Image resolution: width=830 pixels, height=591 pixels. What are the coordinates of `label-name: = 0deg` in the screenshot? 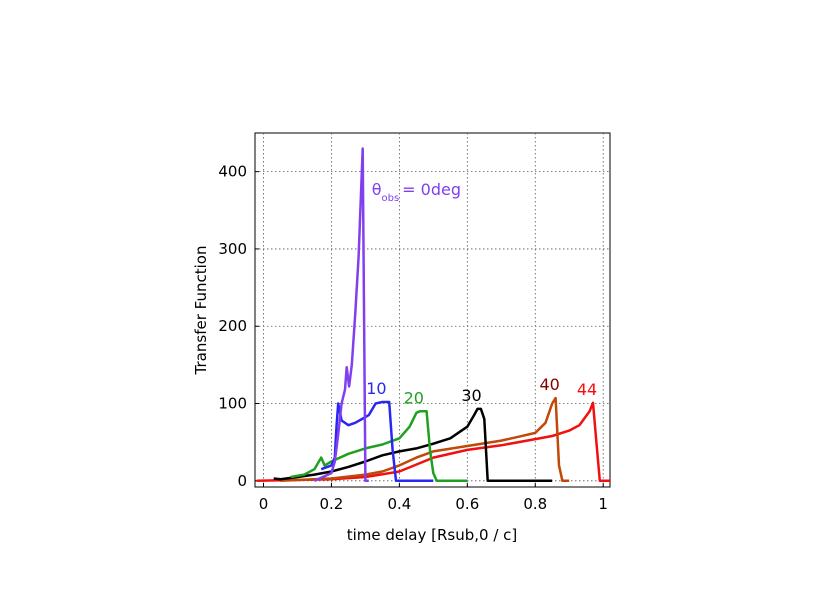 It's located at (431, 189).